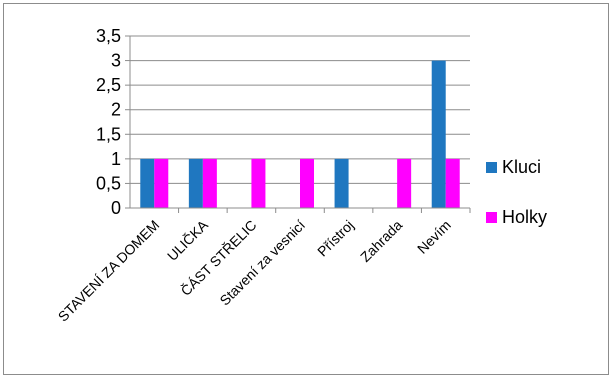 This screenshot has height=381, width=615. I want to click on y-tick-label: 3, so click(116, 61).